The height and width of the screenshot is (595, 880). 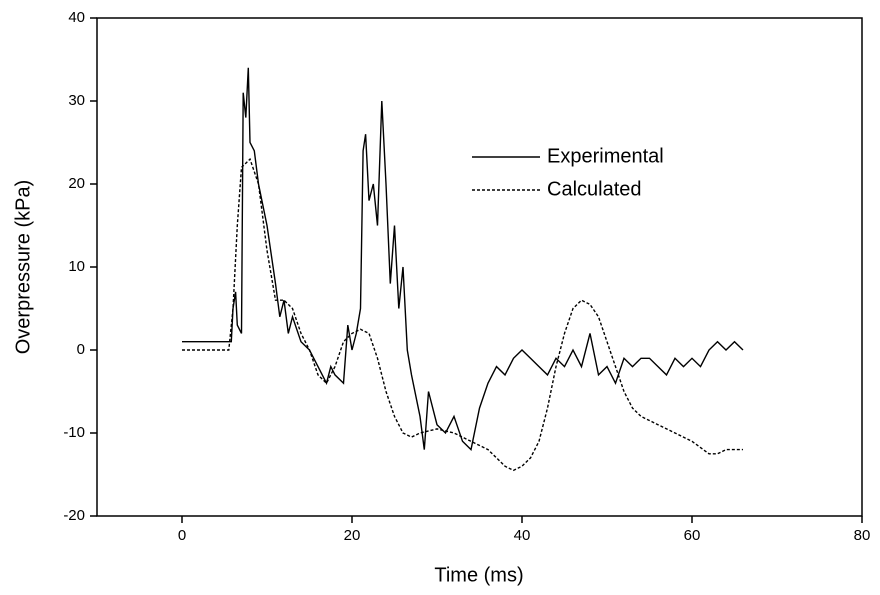 What do you see at coordinates (74, 515) in the screenshot?
I see `y-tick-label: -20` at bounding box center [74, 515].